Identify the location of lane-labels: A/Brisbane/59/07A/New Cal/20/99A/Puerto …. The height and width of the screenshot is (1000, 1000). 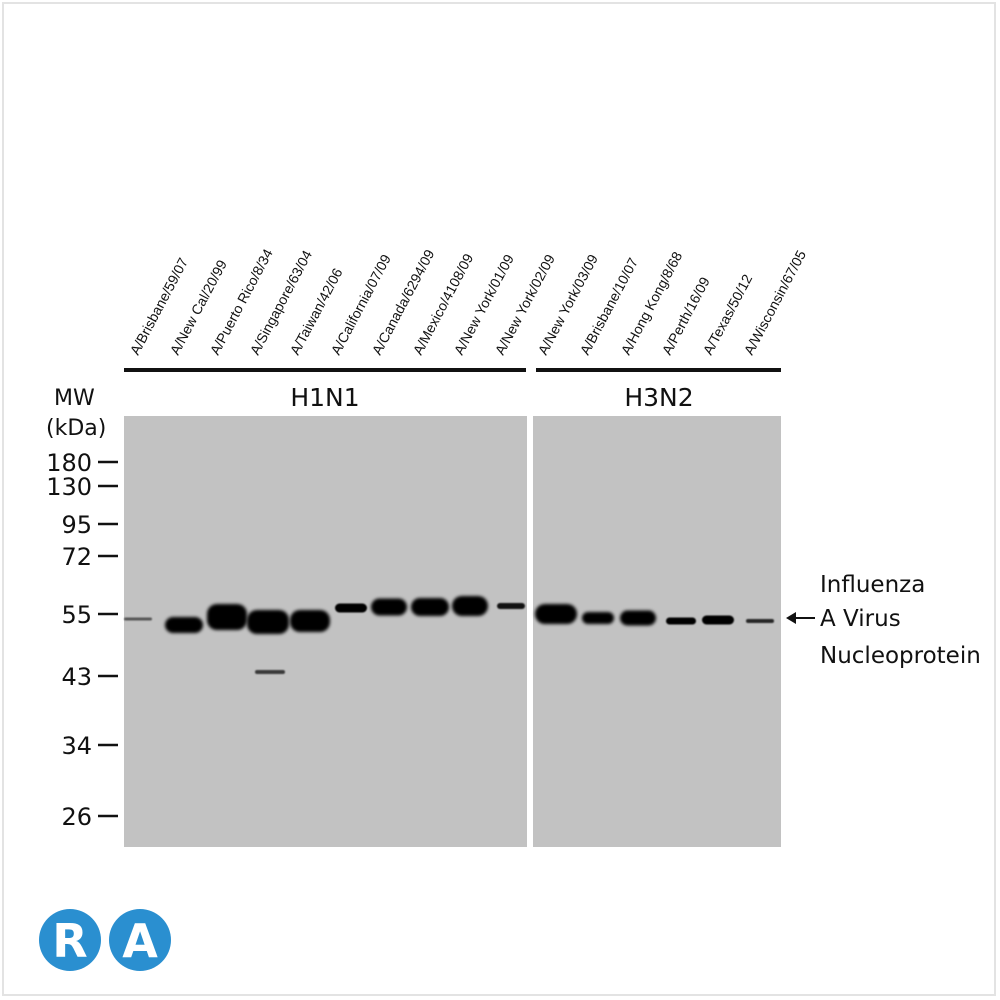
(468, 301).